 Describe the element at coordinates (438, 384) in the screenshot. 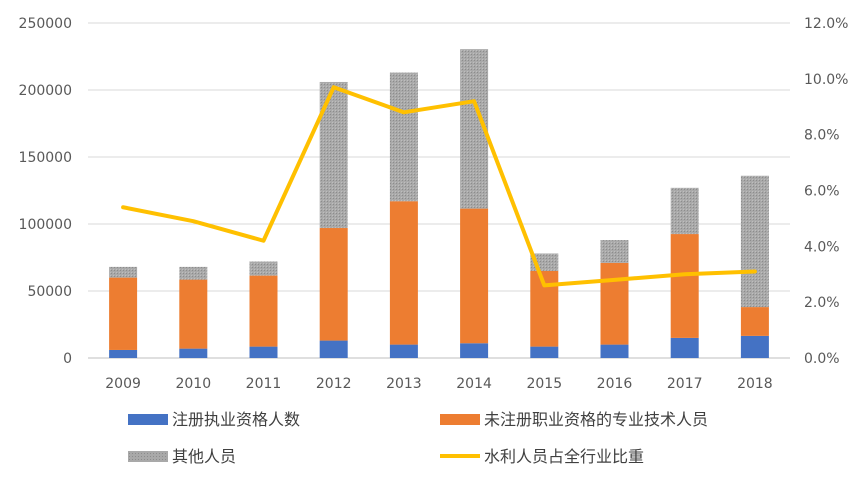

I see `x-axis: 2009 2010 2011 2012 2013 2014 2015 2016 2017 2018` at that location.